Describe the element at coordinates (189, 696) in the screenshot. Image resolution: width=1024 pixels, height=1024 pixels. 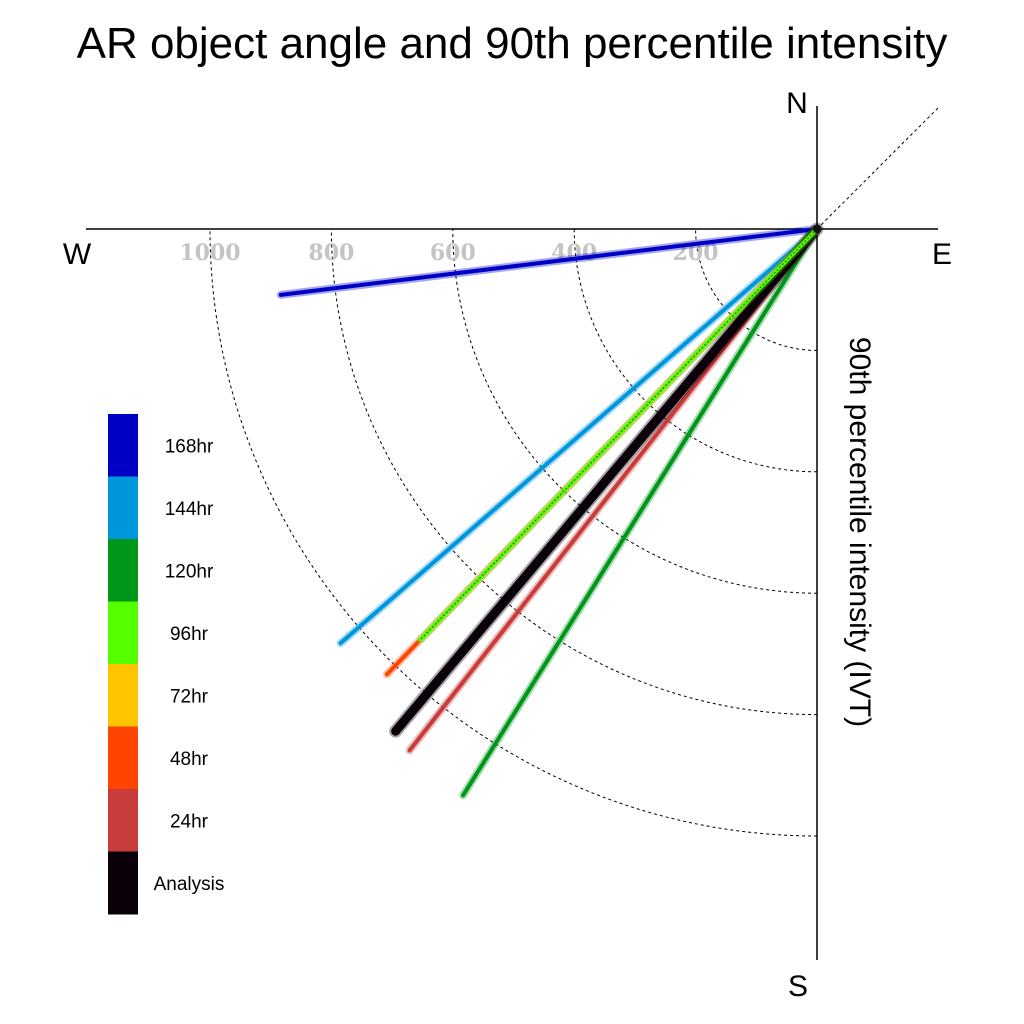
I see `legend-label-72hr: 72hr` at that location.